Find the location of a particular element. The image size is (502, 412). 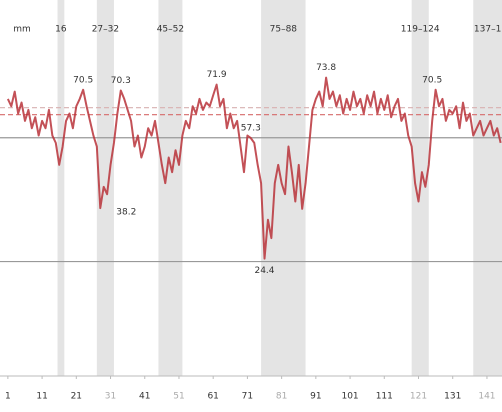

x-tick-label: 131 is located at coordinates (452, 397).